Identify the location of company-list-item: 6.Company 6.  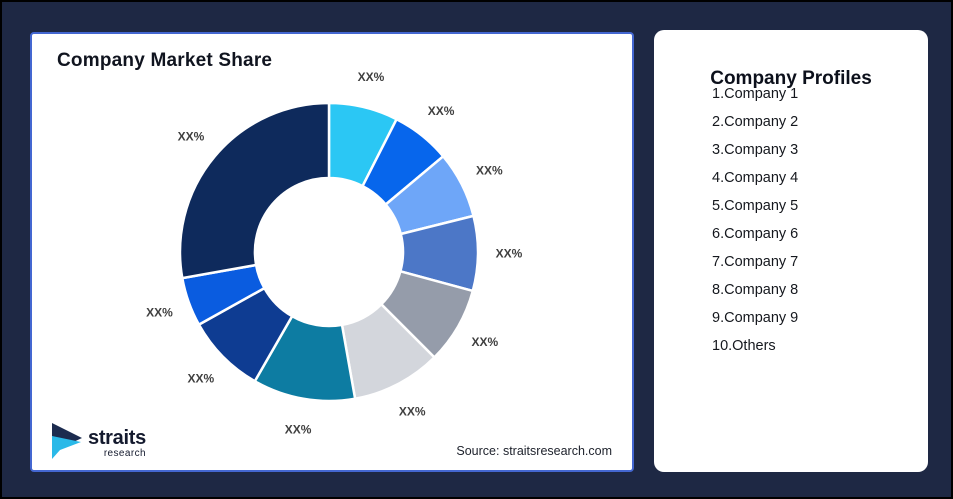
(755, 234).